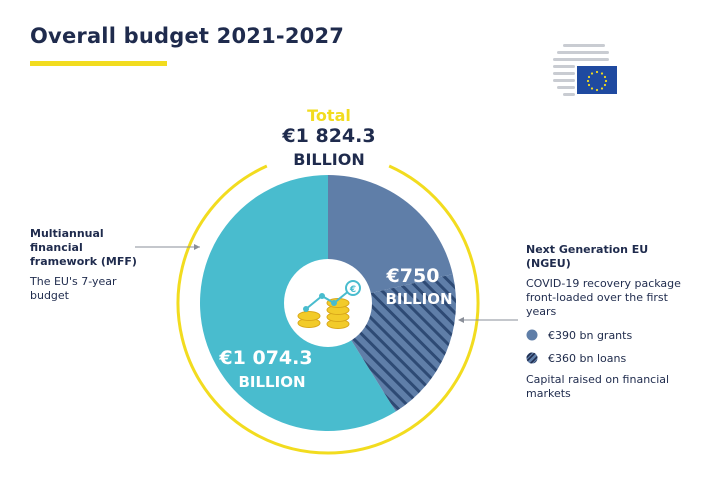 Image resolution: width=709 pixels, height=486 pixels. I want to click on mff-pointer-arrow-icon, so click(197, 247).